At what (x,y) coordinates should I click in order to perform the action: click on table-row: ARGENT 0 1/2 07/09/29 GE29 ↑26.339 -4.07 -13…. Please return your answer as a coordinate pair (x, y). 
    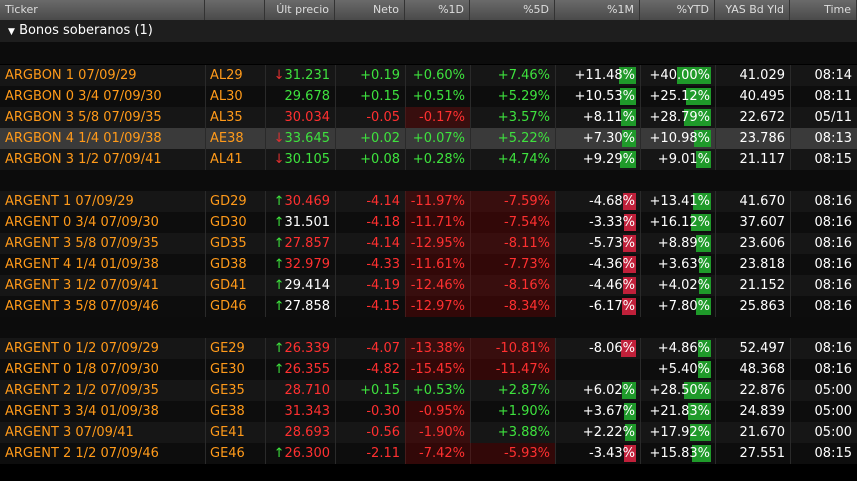
    Looking at the image, I should click on (428, 348).